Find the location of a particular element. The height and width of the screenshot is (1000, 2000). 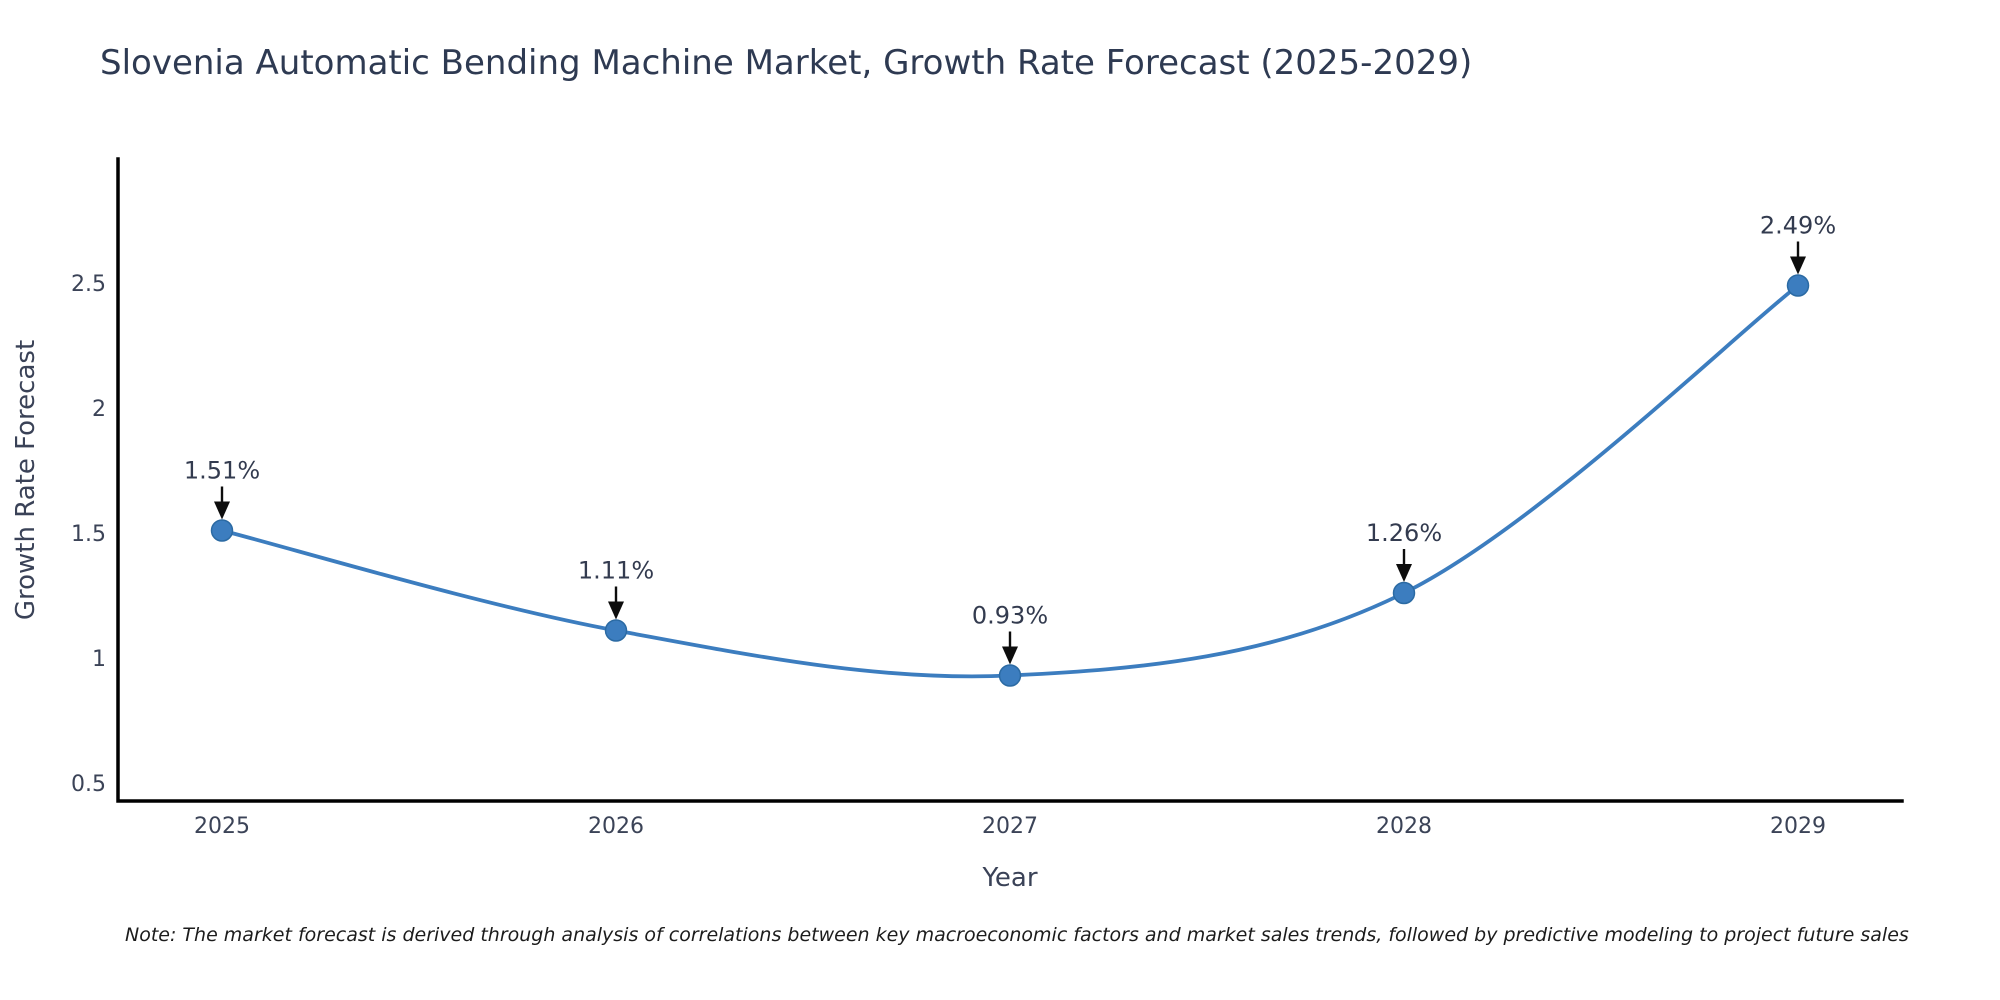

y-tick-label: 0.5 is located at coordinates (88, 784).